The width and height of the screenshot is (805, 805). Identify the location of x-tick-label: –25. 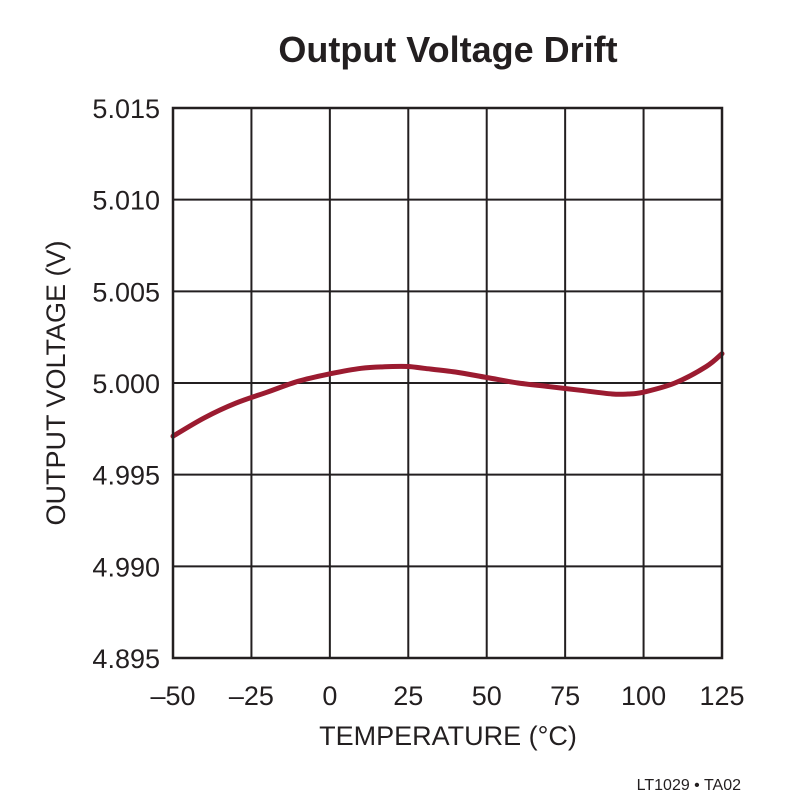
(251, 696).